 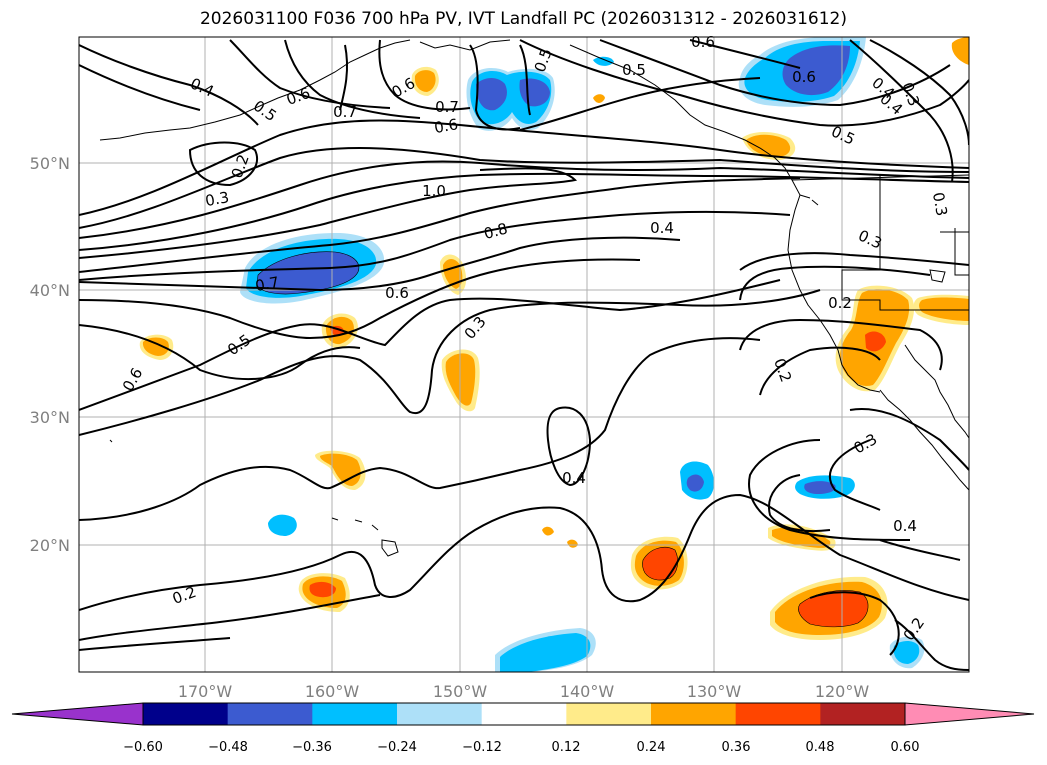 I want to click on colorbar-tick-label: 0.36, so click(x=736, y=747).